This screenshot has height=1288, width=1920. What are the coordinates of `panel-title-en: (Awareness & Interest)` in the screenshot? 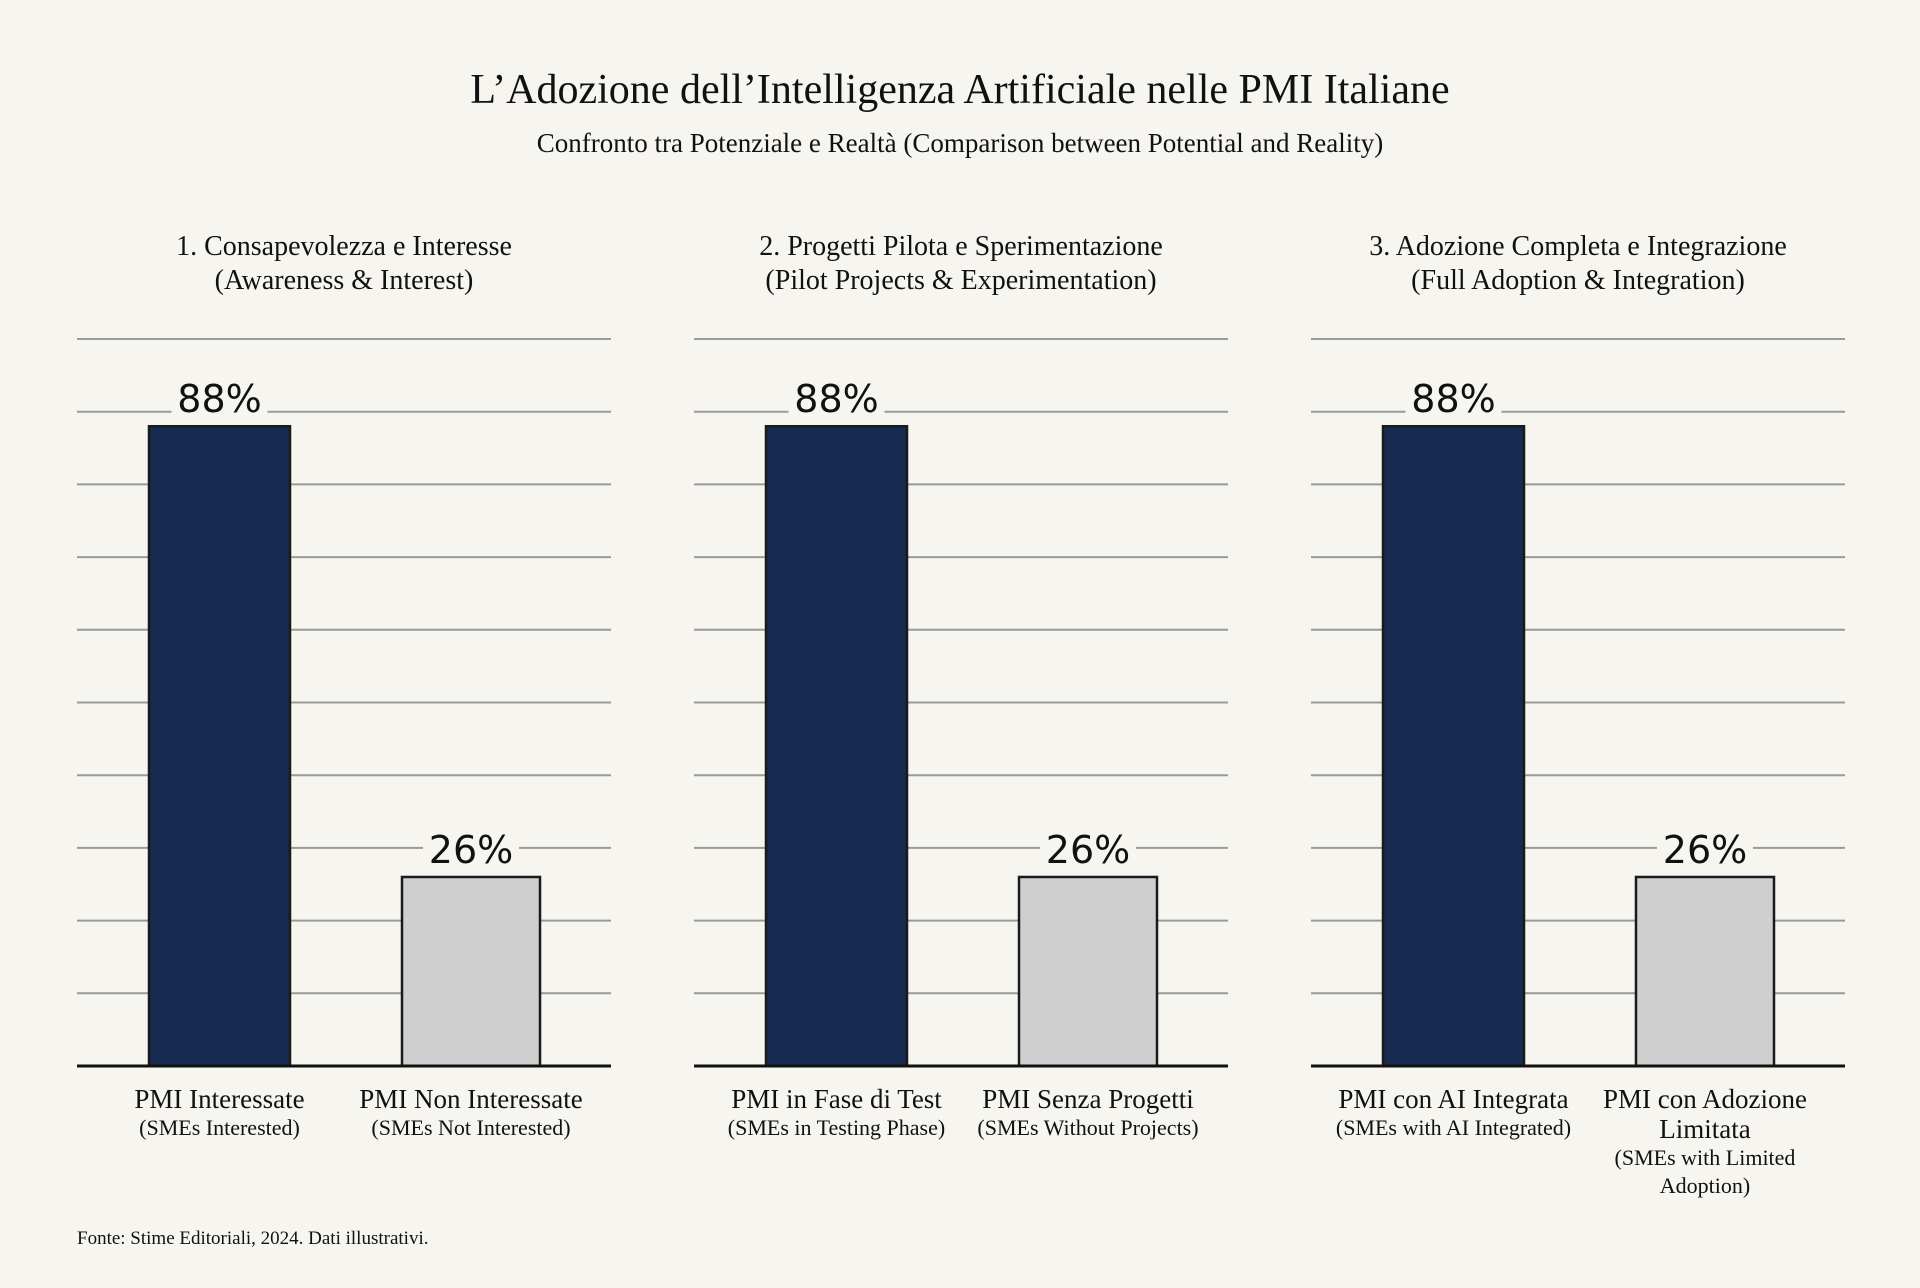 It's located at (344, 280).